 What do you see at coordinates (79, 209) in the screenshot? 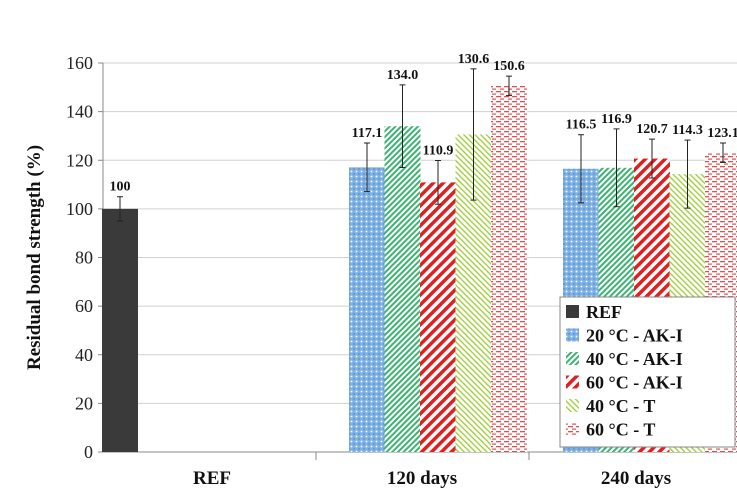
I see `y-tick-label: 100` at bounding box center [79, 209].